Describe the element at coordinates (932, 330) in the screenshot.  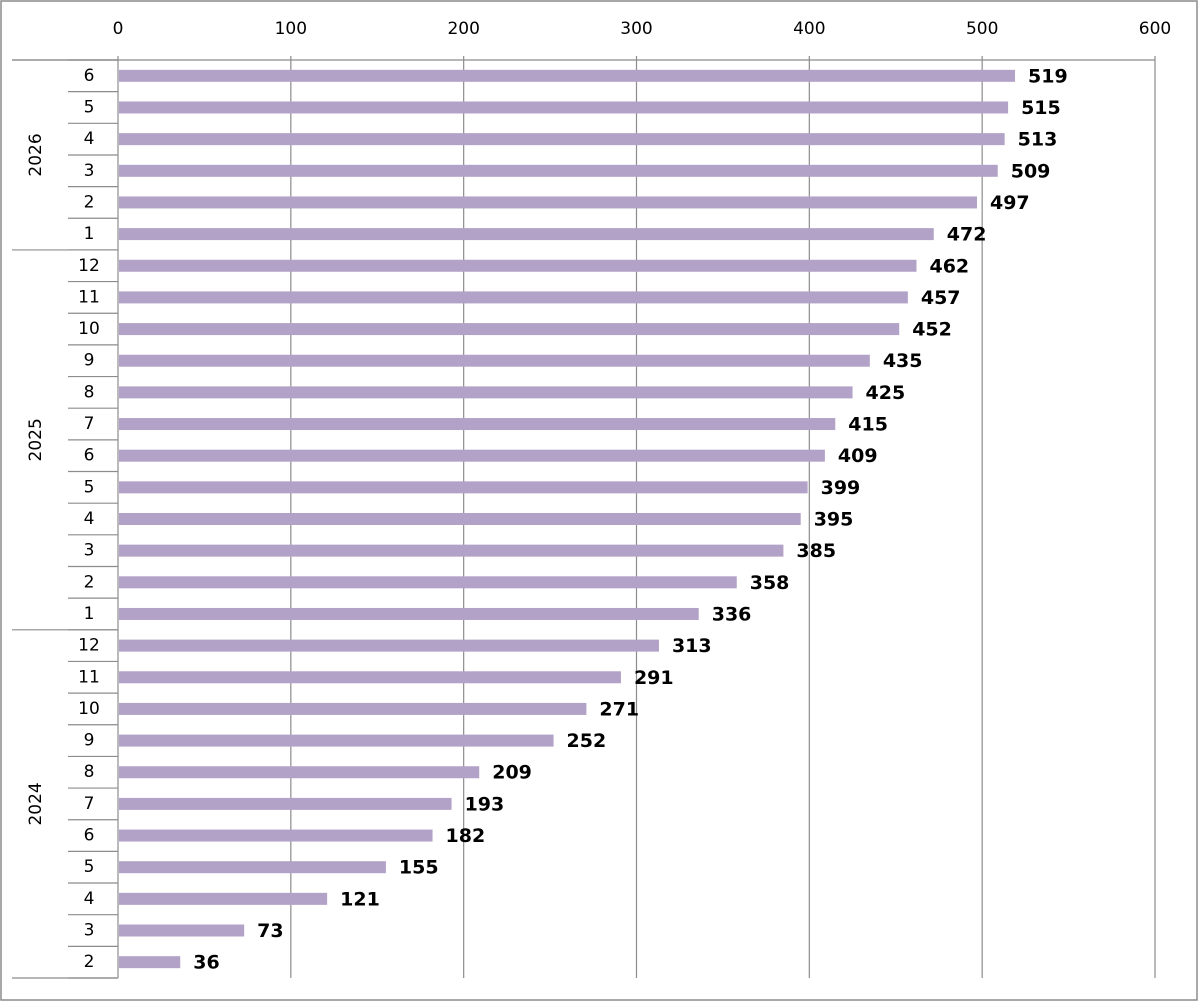
I see `data-label: 452` at that location.